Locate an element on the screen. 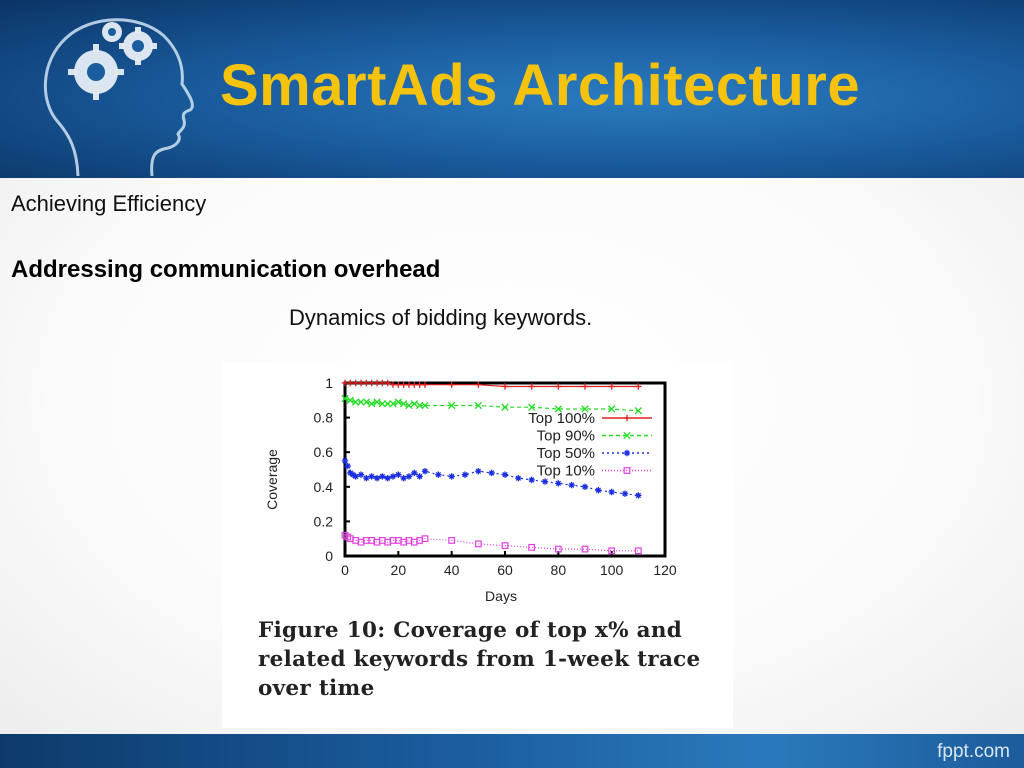 The image size is (1024, 768). section-subtitle: Achieving Efficiency is located at coordinates (109, 203).